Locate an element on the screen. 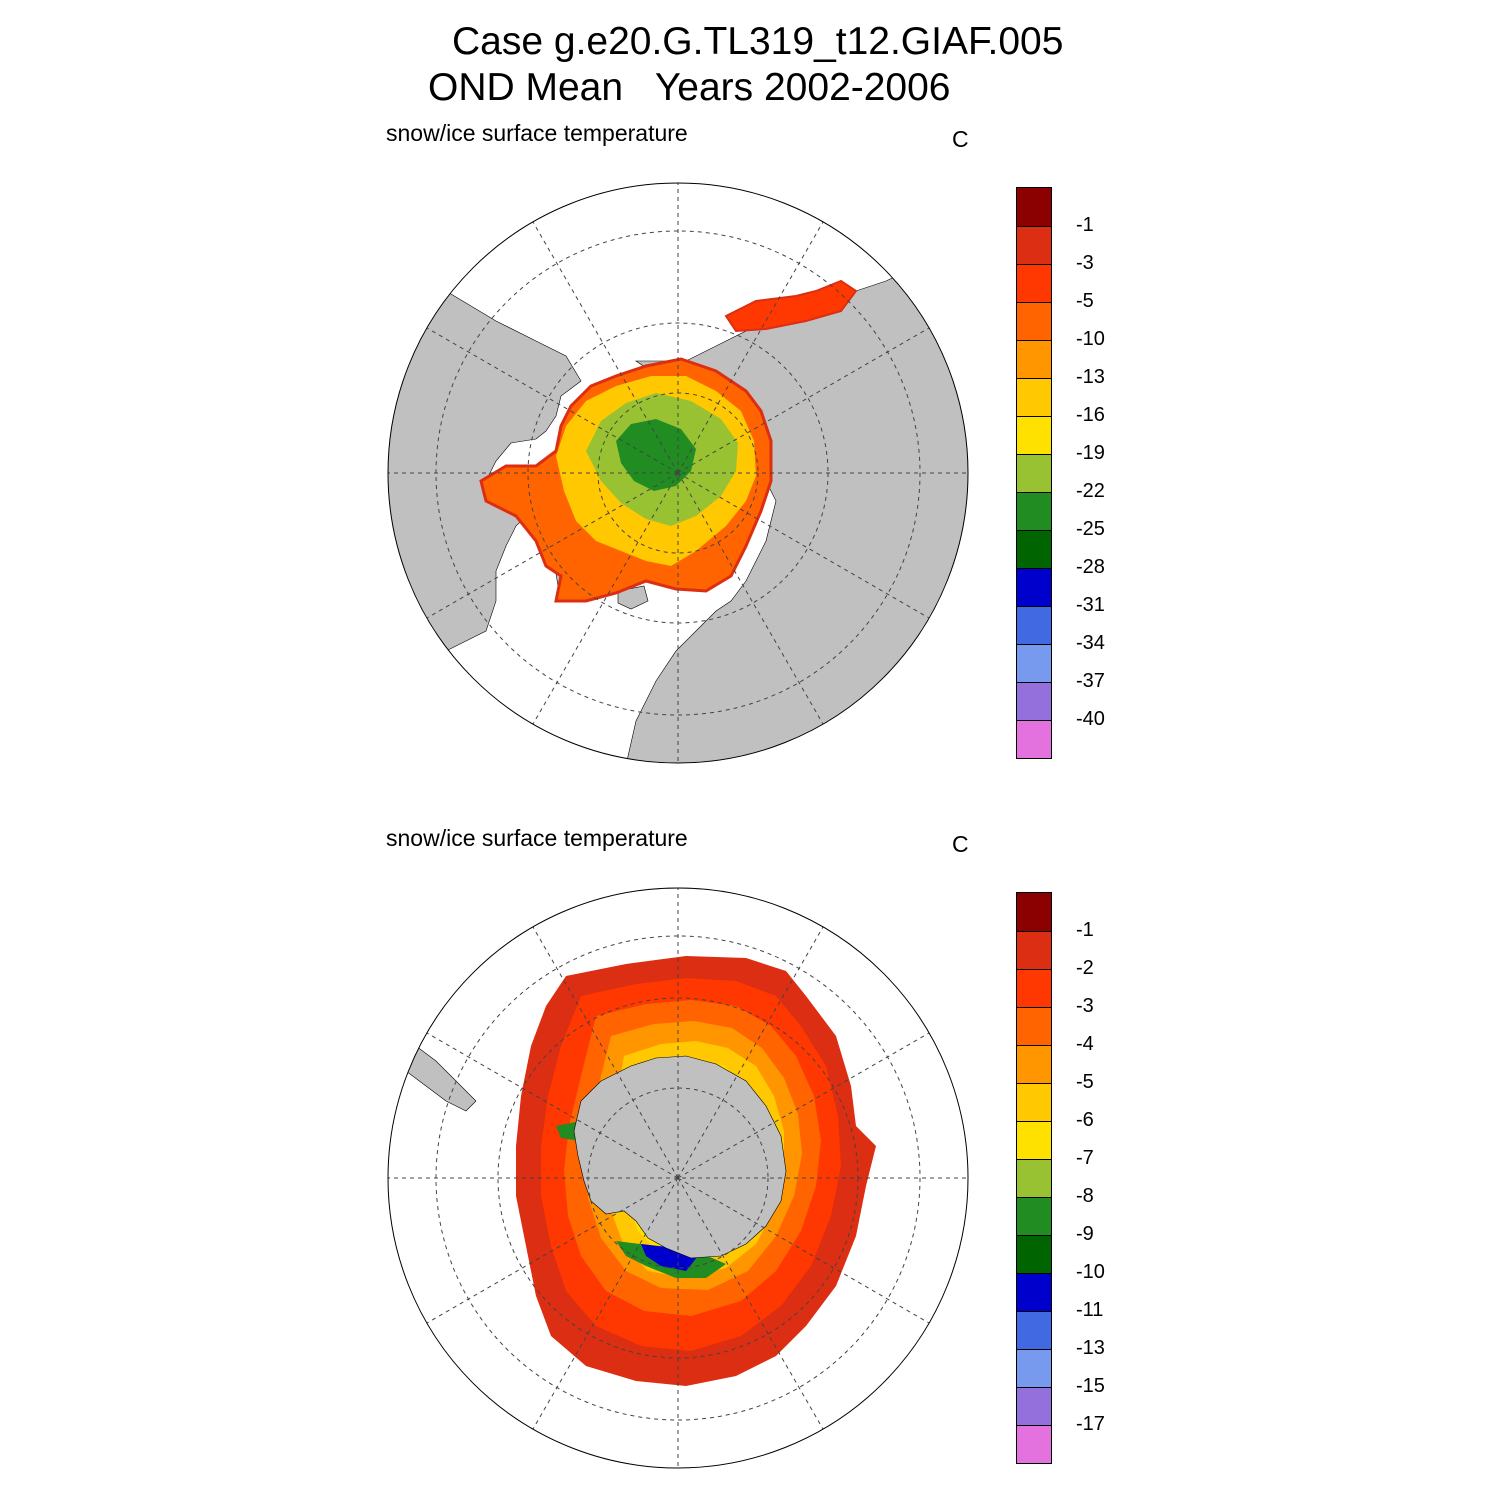 The width and height of the screenshot is (1500, 1500). south-colorbar-label: -8 is located at coordinates (1085, 1196).